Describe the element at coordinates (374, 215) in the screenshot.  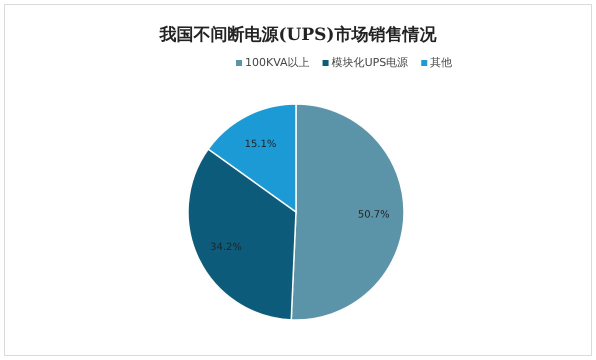
I see `data-label: 50.7%` at that location.